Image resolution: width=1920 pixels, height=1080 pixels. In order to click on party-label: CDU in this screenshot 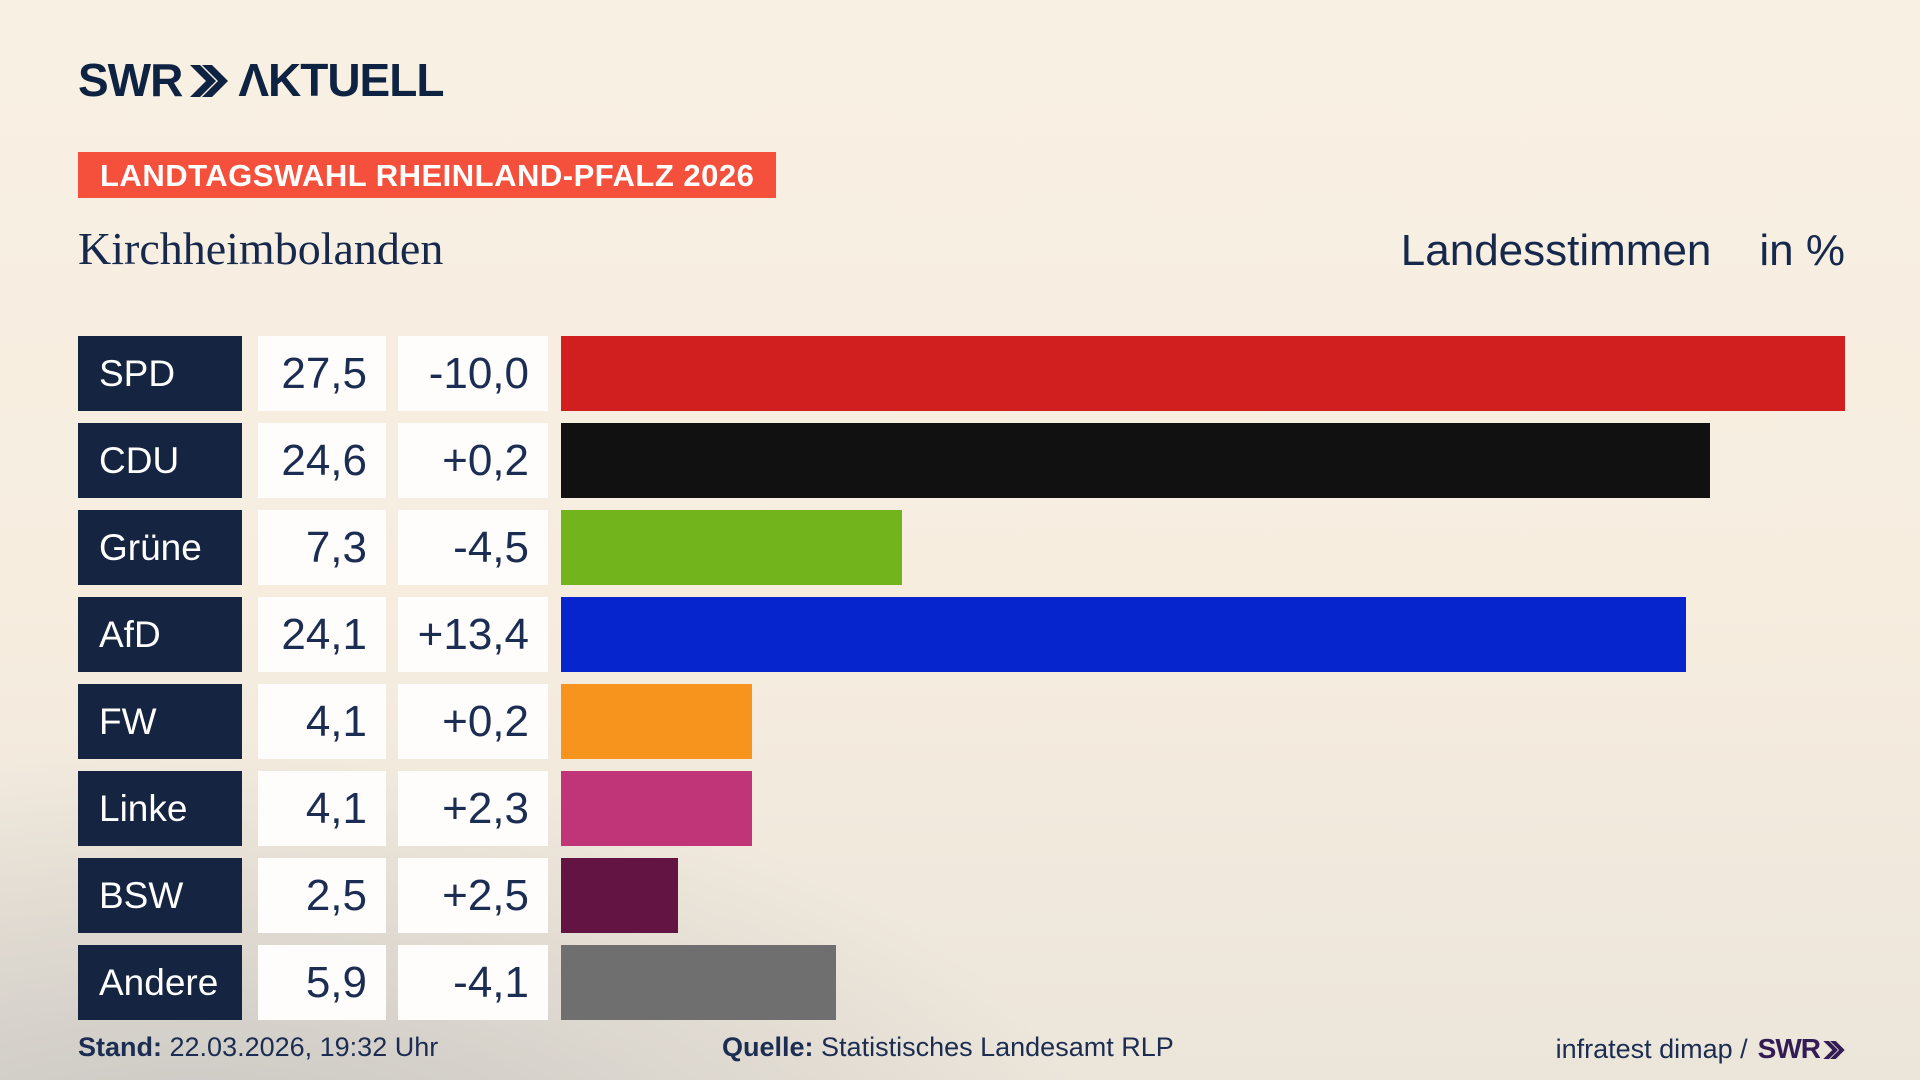, I will do `click(160, 460)`.